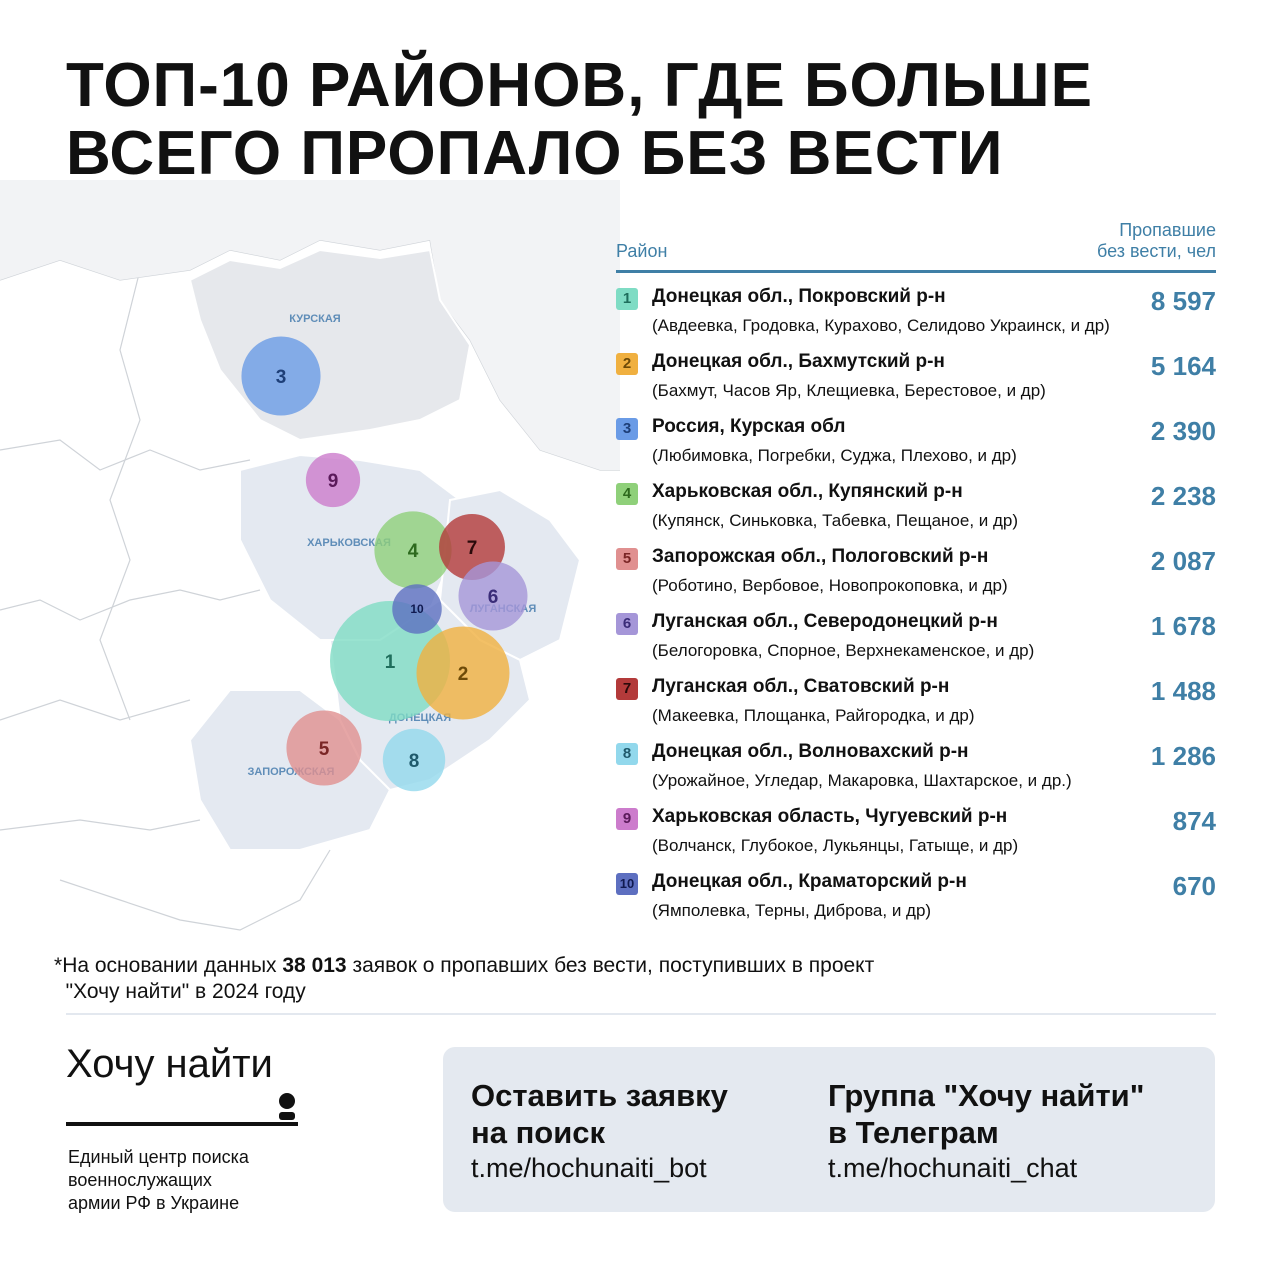  Describe the element at coordinates (825, 621) in the screenshot. I see `district-name: Луганская обл., Северодонецкий р-н` at that location.